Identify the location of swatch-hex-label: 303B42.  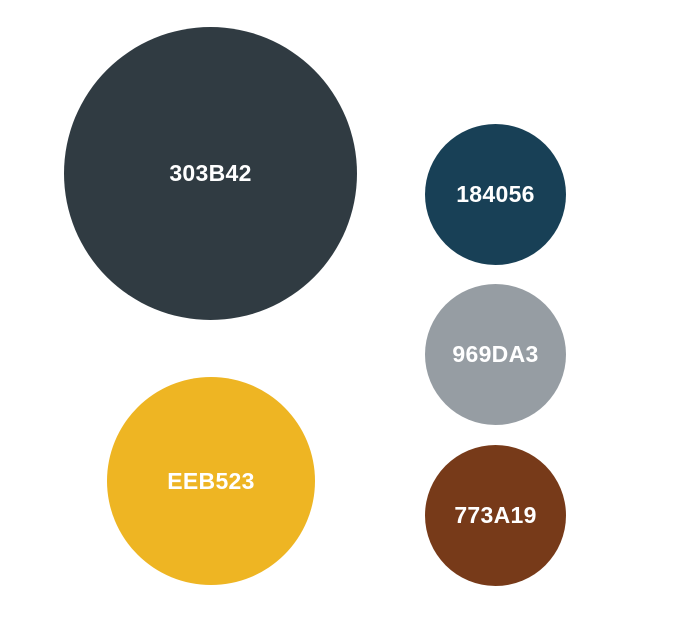
(210, 173).